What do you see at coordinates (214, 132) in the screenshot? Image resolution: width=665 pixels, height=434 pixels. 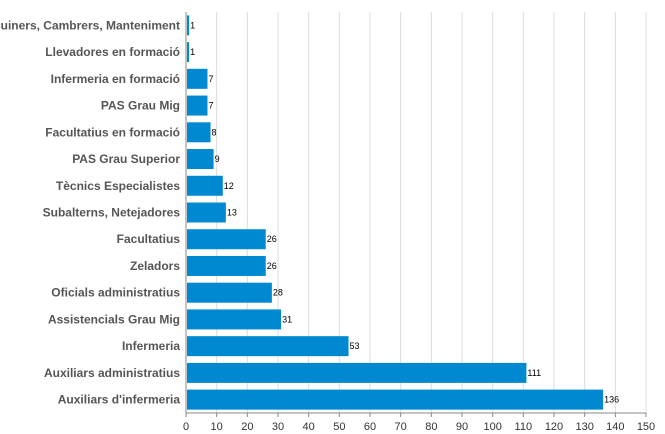 I see `data-label: 8` at bounding box center [214, 132].